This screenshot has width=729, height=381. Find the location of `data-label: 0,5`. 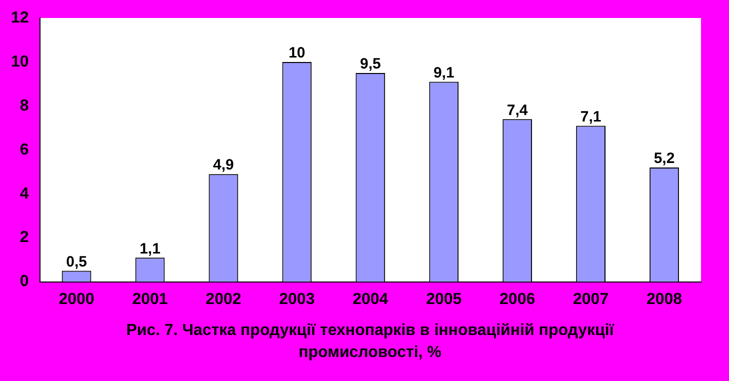

data-label: 0,5 is located at coordinates (76, 261).